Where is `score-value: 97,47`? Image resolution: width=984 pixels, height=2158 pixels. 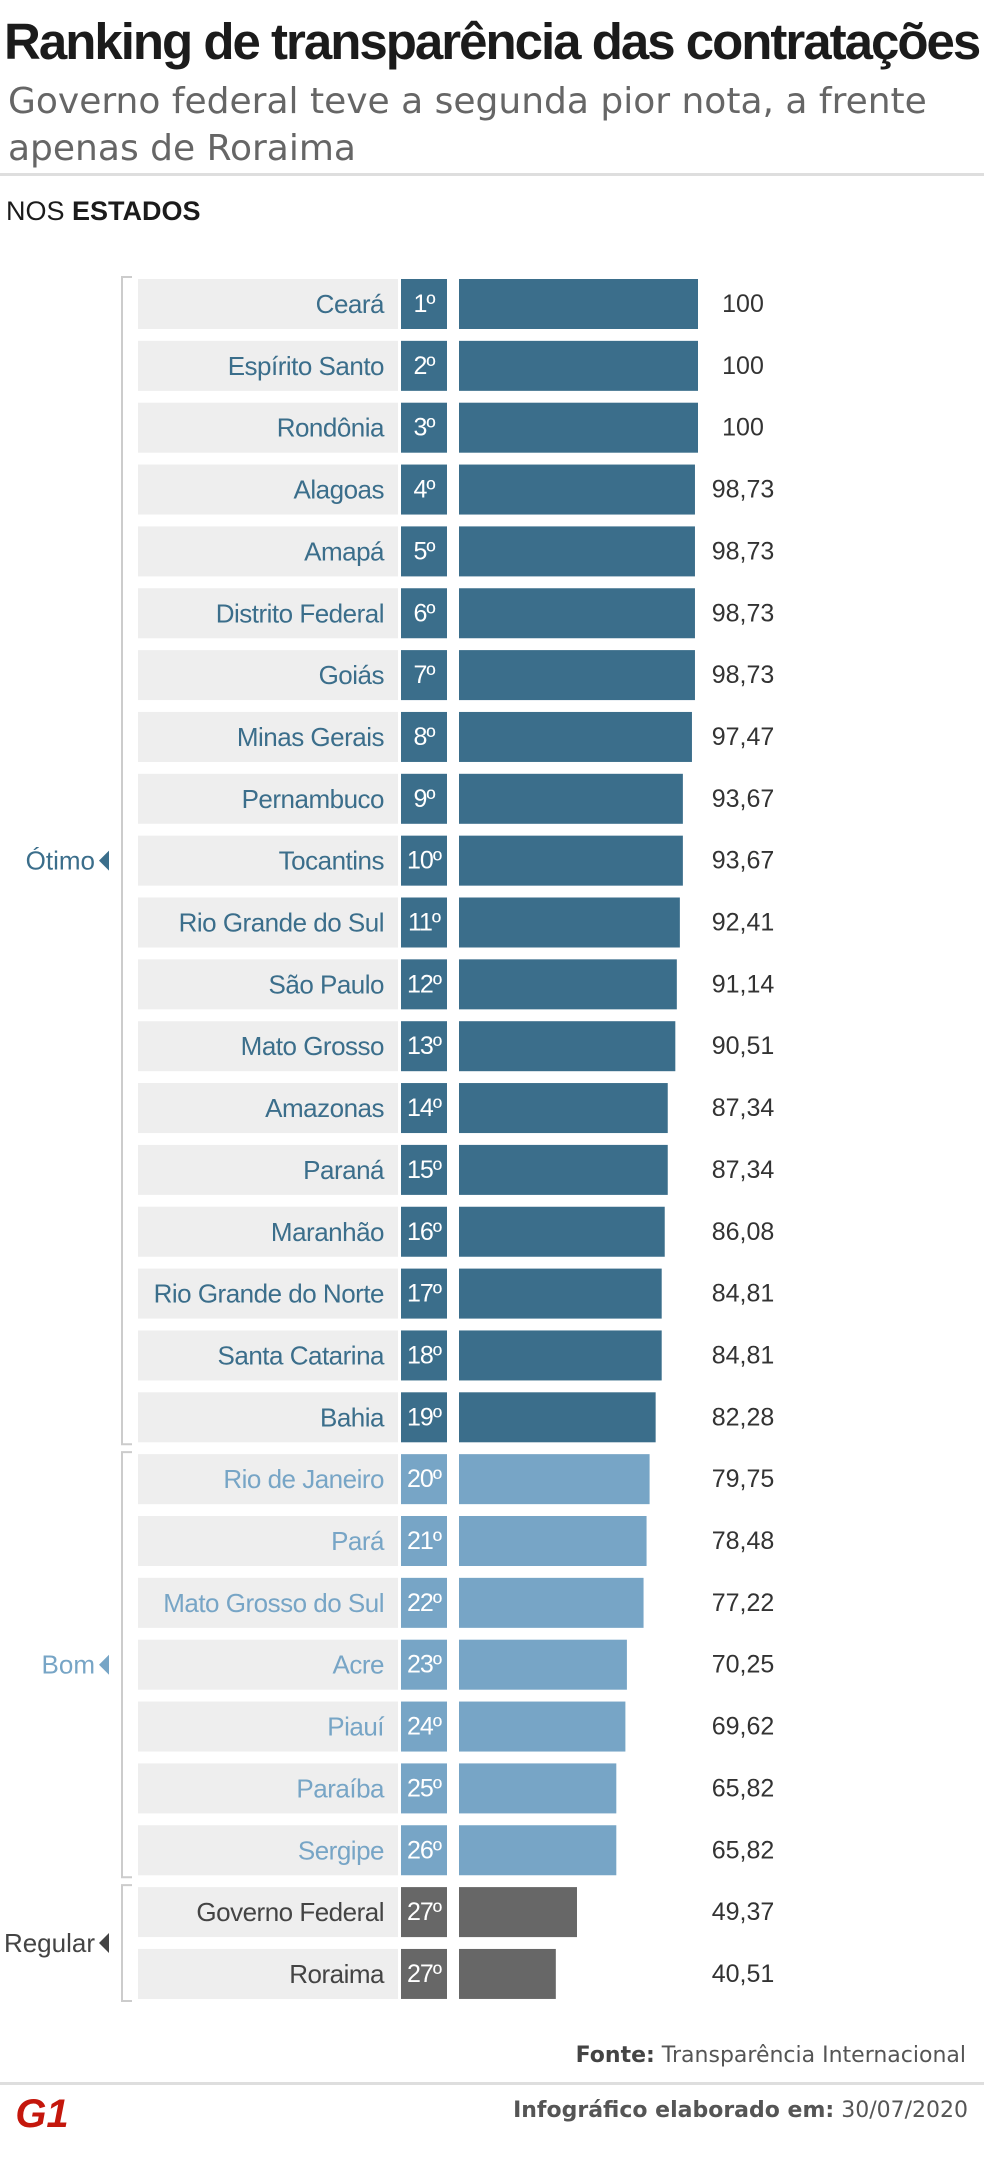 score-value: 97,47 is located at coordinates (743, 737).